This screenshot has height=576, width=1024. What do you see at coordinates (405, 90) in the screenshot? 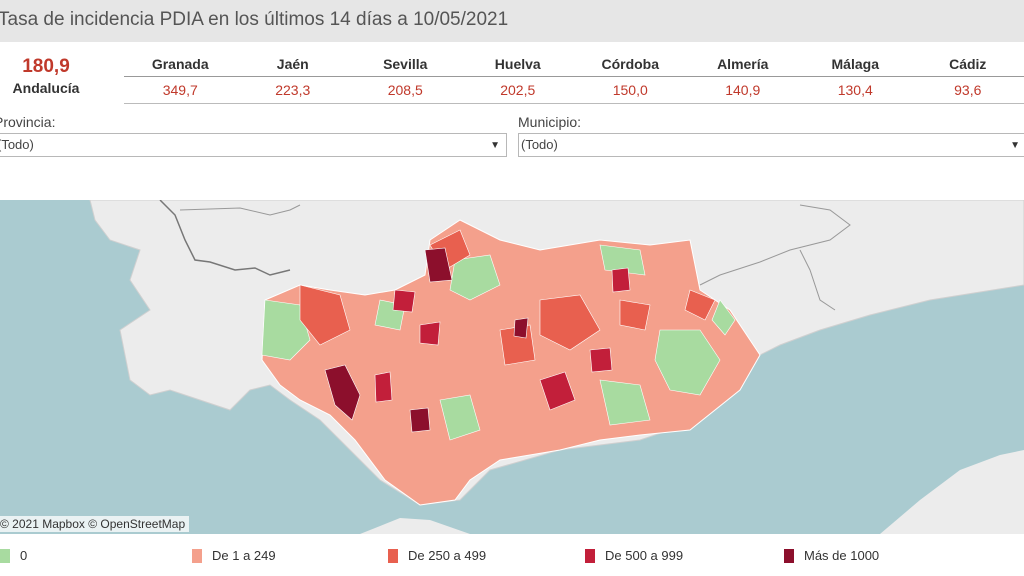
I see `province-value-sevilla: 208,5` at bounding box center [405, 90].